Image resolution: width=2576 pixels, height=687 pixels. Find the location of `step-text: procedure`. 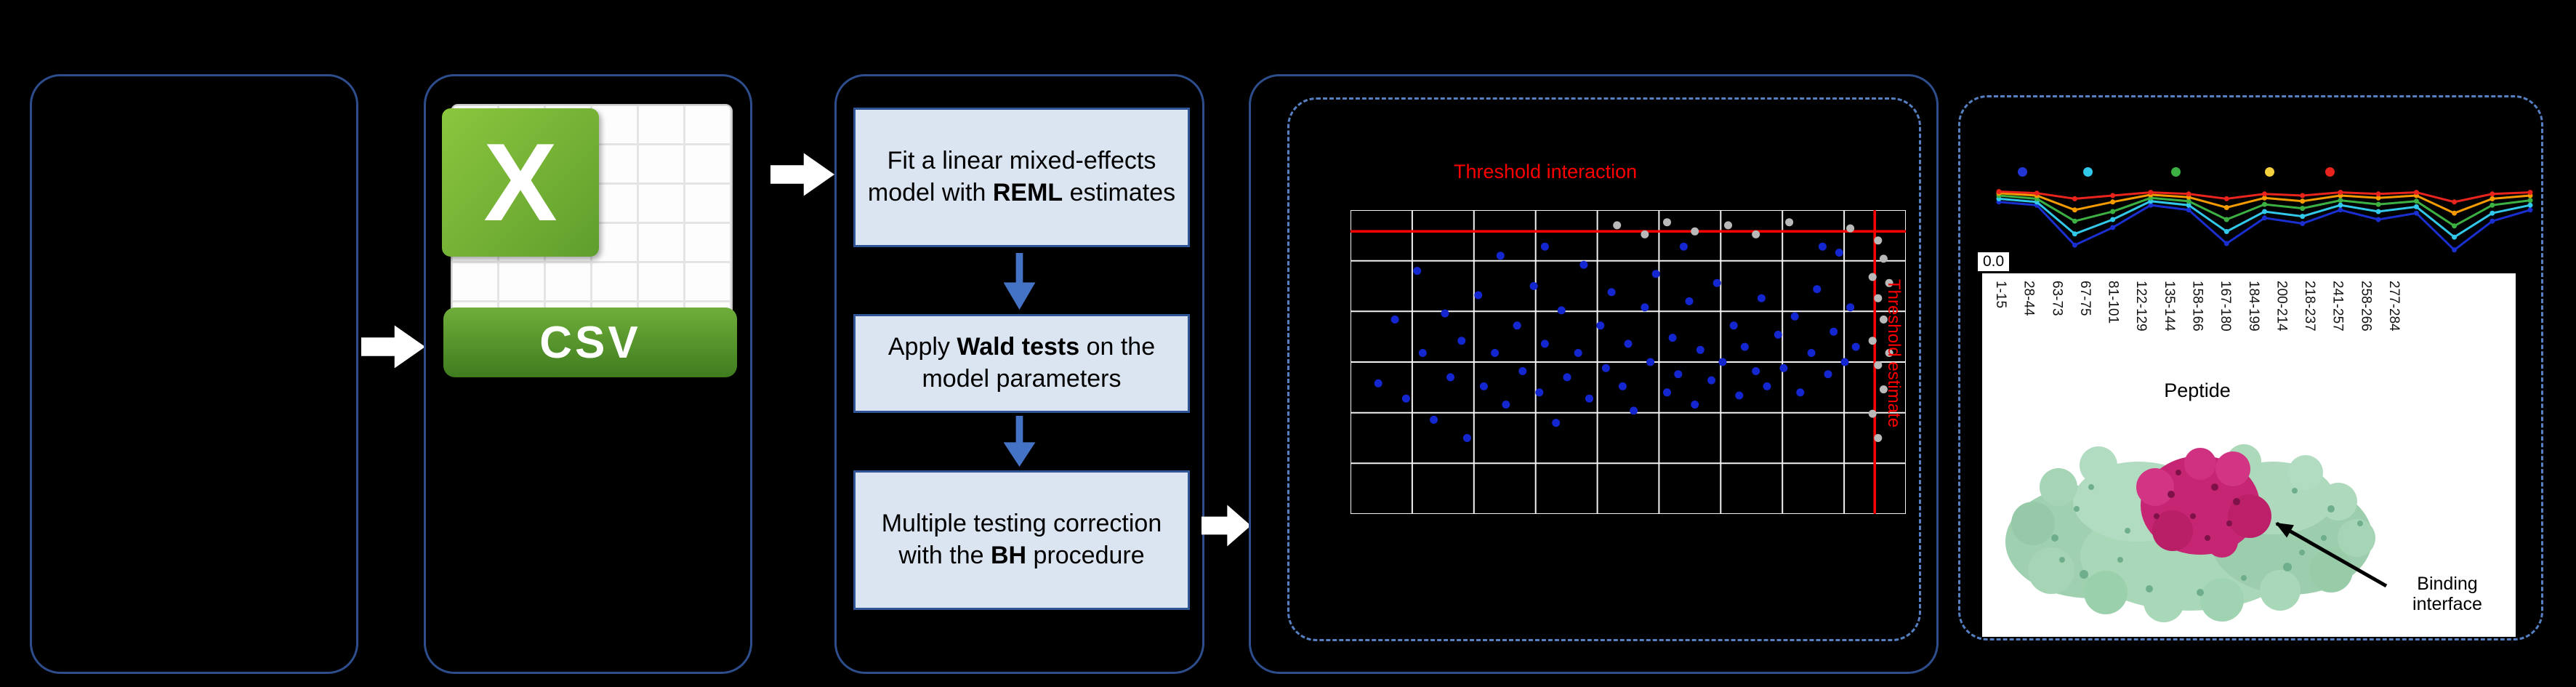

step-text: procedure is located at coordinates (1085, 555).